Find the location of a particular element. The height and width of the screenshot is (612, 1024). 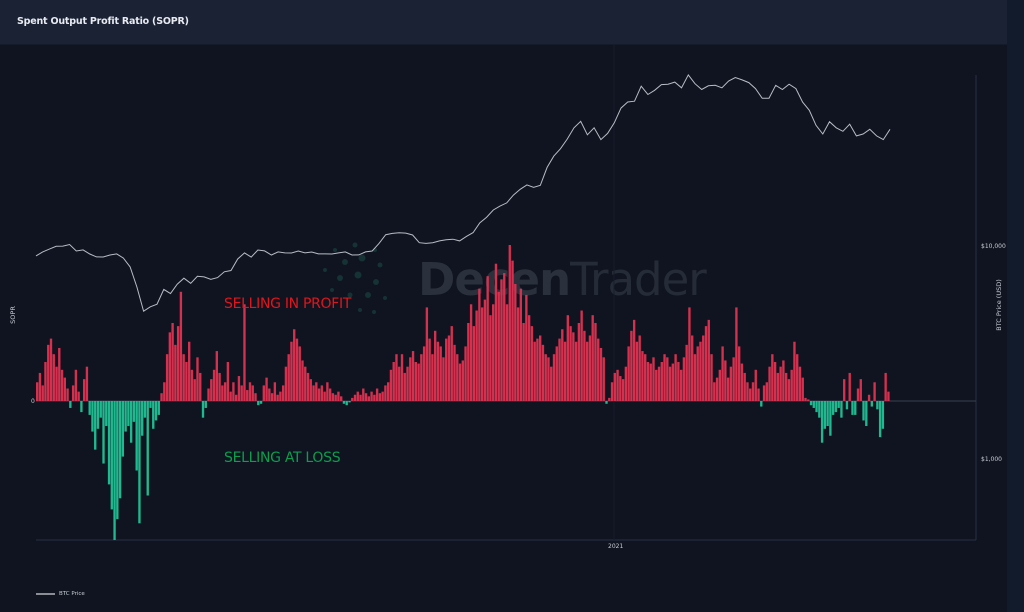

right-scroll-strip is located at coordinates (1015, 306).